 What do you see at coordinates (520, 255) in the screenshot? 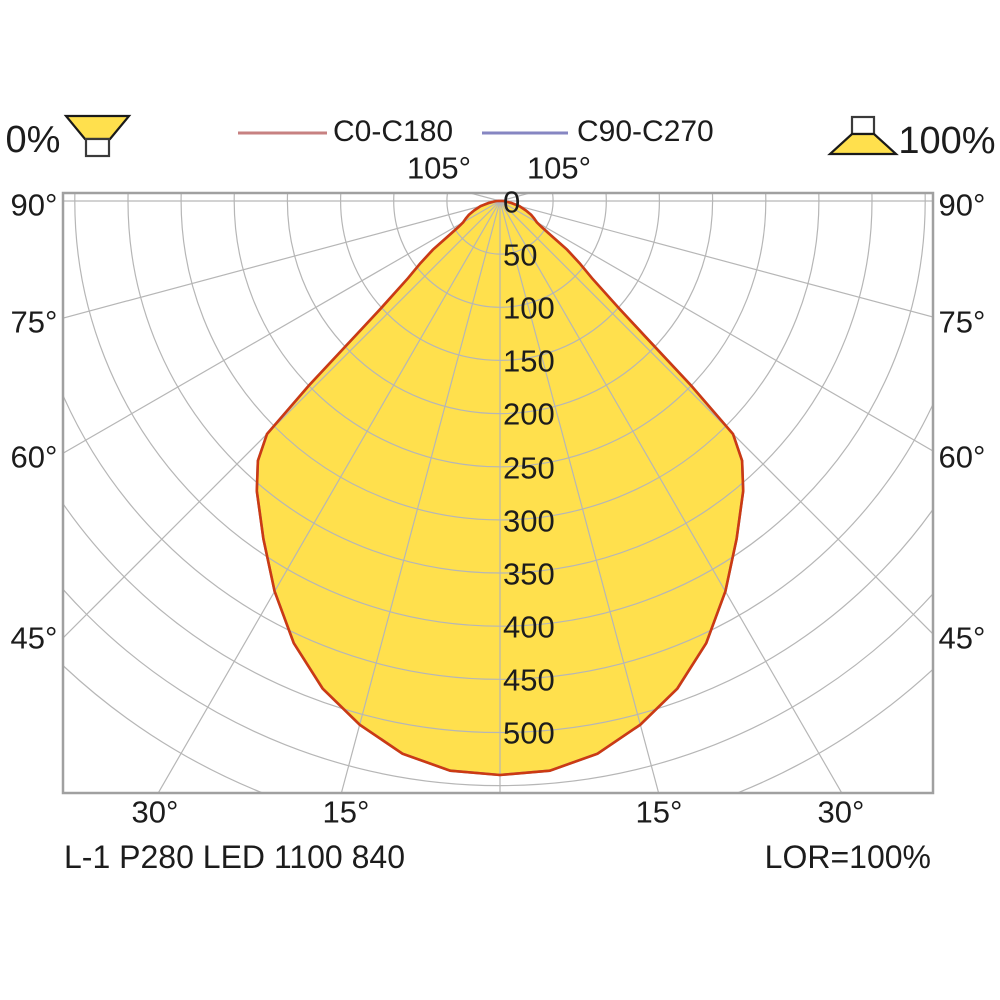
I see `radial-tick-50: 50` at bounding box center [520, 255].